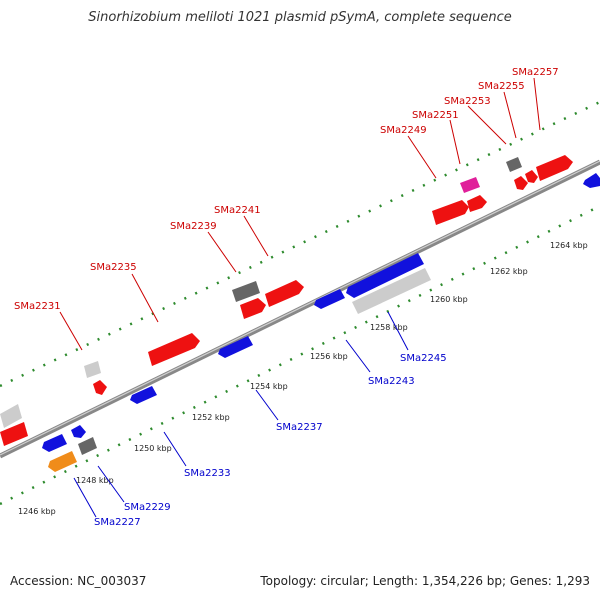 Image resolution: width=600 pixels, height=600 pixels. I want to click on gene-label-sma2249: SMa2249, so click(403, 130).